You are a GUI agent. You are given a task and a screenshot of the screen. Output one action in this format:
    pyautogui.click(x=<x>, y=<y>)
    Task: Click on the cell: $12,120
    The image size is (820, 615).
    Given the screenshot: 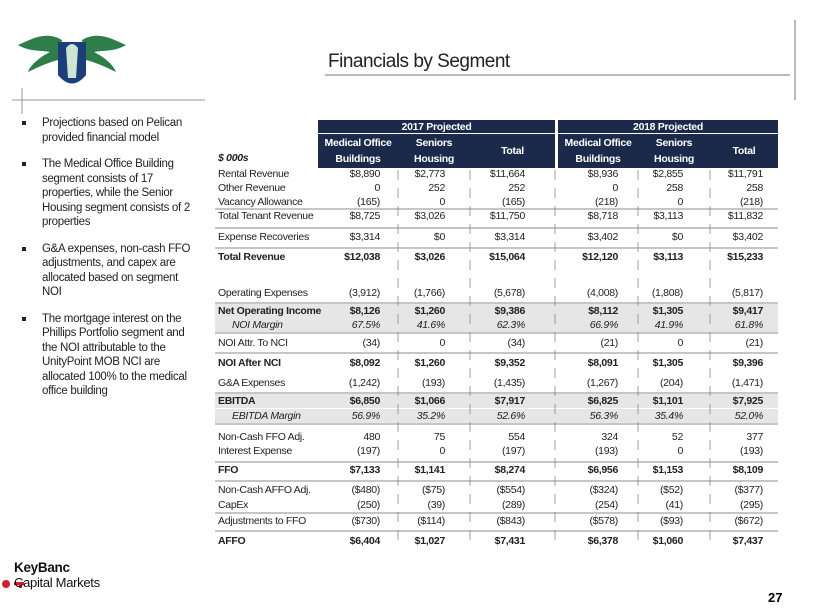 What is the action you would take?
    pyautogui.click(x=600, y=257)
    